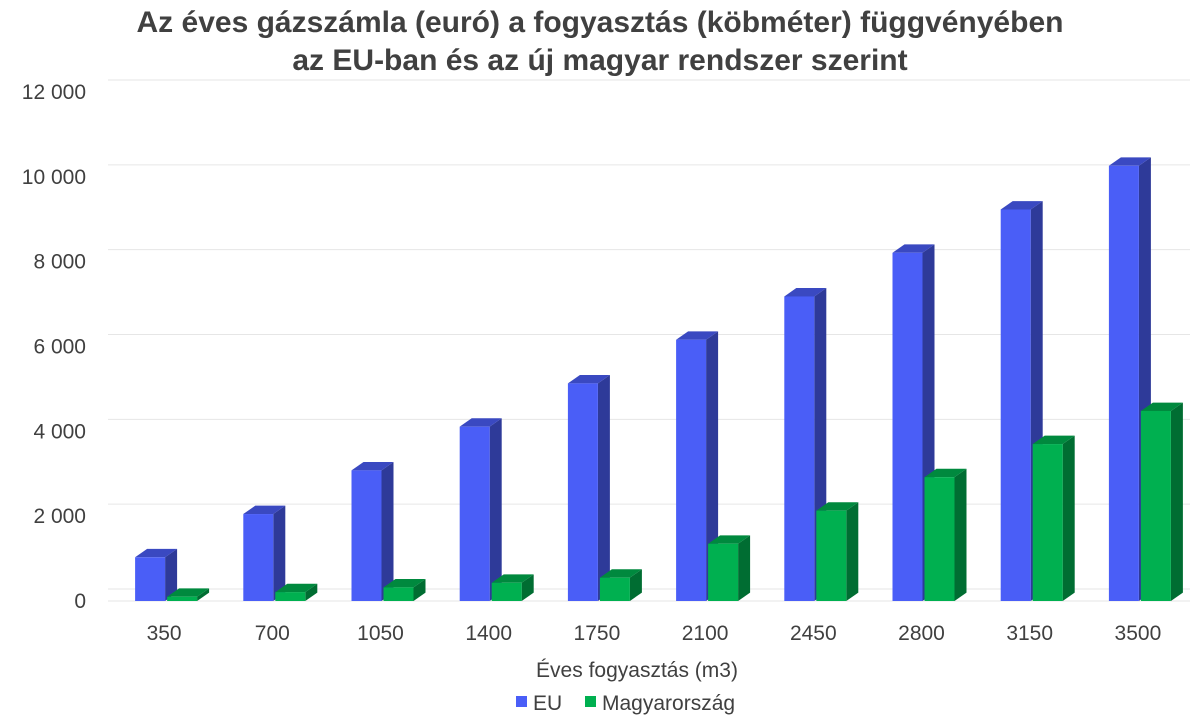 Image resolution: width=1200 pixels, height=720 pixels. What do you see at coordinates (547, 703) in the screenshot?
I see `legend-entry-label: EU` at bounding box center [547, 703].